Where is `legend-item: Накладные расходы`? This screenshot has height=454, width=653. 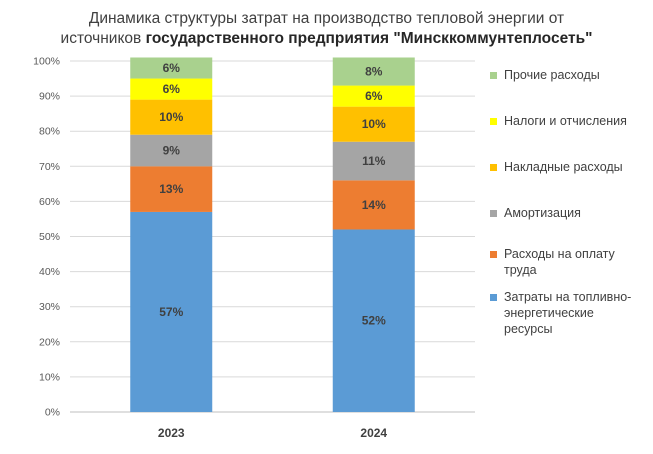 legend-item: Накладные расходы is located at coordinates (556, 167).